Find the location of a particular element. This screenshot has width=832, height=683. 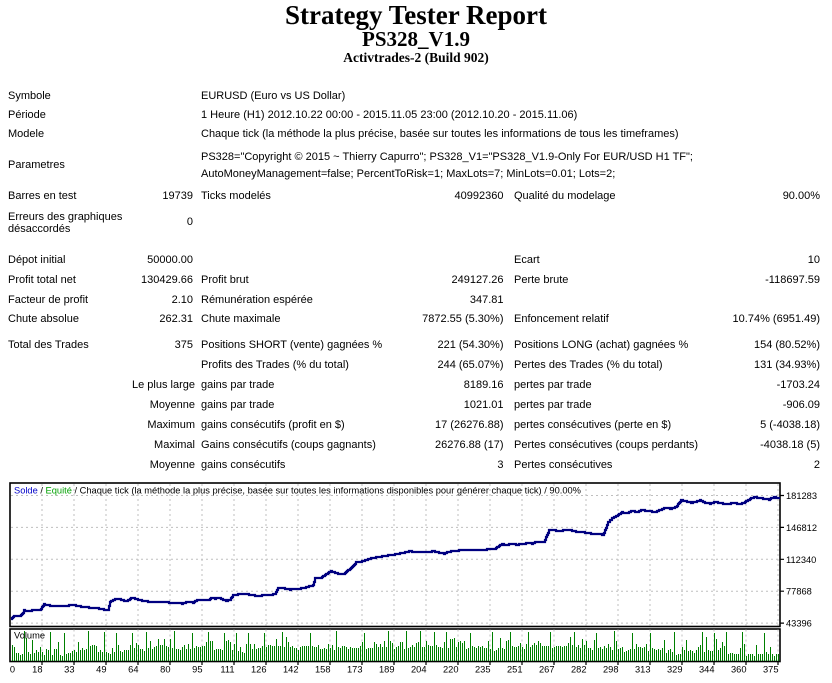

svg-text: 77868 is located at coordinates (799, 592).